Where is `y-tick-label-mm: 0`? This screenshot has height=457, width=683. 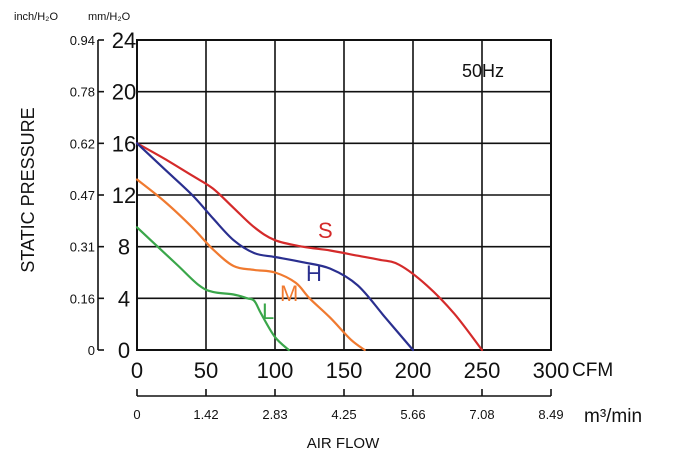 y-tick-label-mm: 0 is located at coordinates (124, 350).